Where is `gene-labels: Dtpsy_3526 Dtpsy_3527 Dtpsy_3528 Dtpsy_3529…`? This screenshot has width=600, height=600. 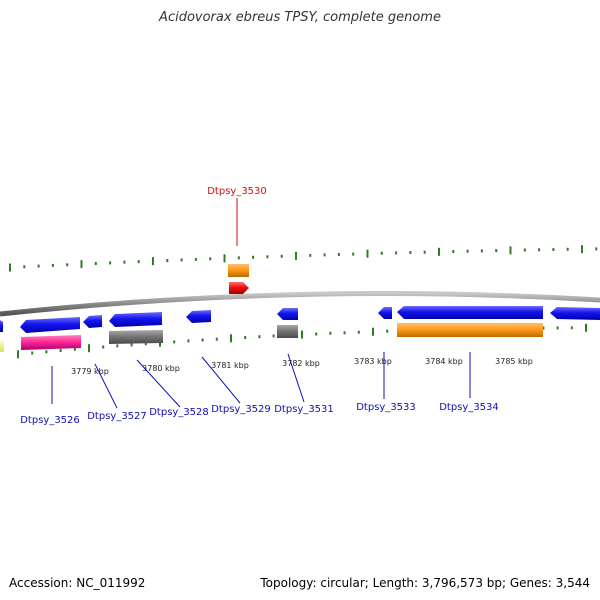
gene-labels: Dtpsy_3526 Dtpsy_3527 Dtpsy_3528 Dtpsy_3529… is located at coordinates (259, 389).